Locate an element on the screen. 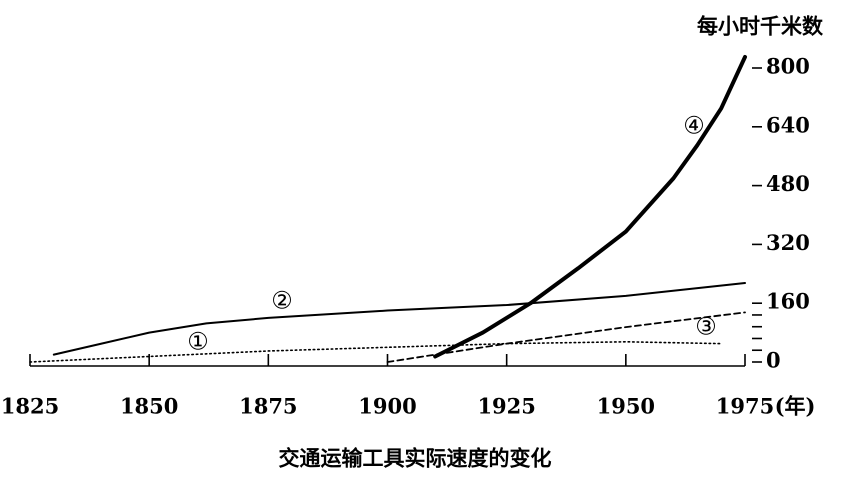 This screenshot has height=477, width=852. y-tick-label: 160 is located at coordinates (788, 301).